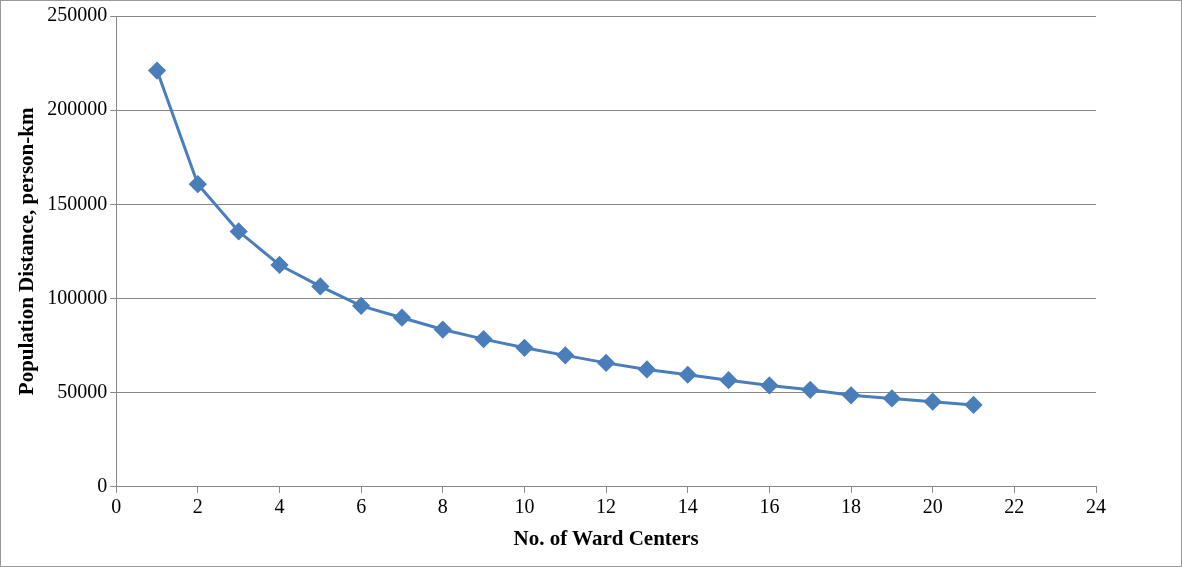  What do you see at coordinates (26, 251) in the screenshot?
I see `y-axis-title: Population Distance, person-km` at bounding box center [26, 251].